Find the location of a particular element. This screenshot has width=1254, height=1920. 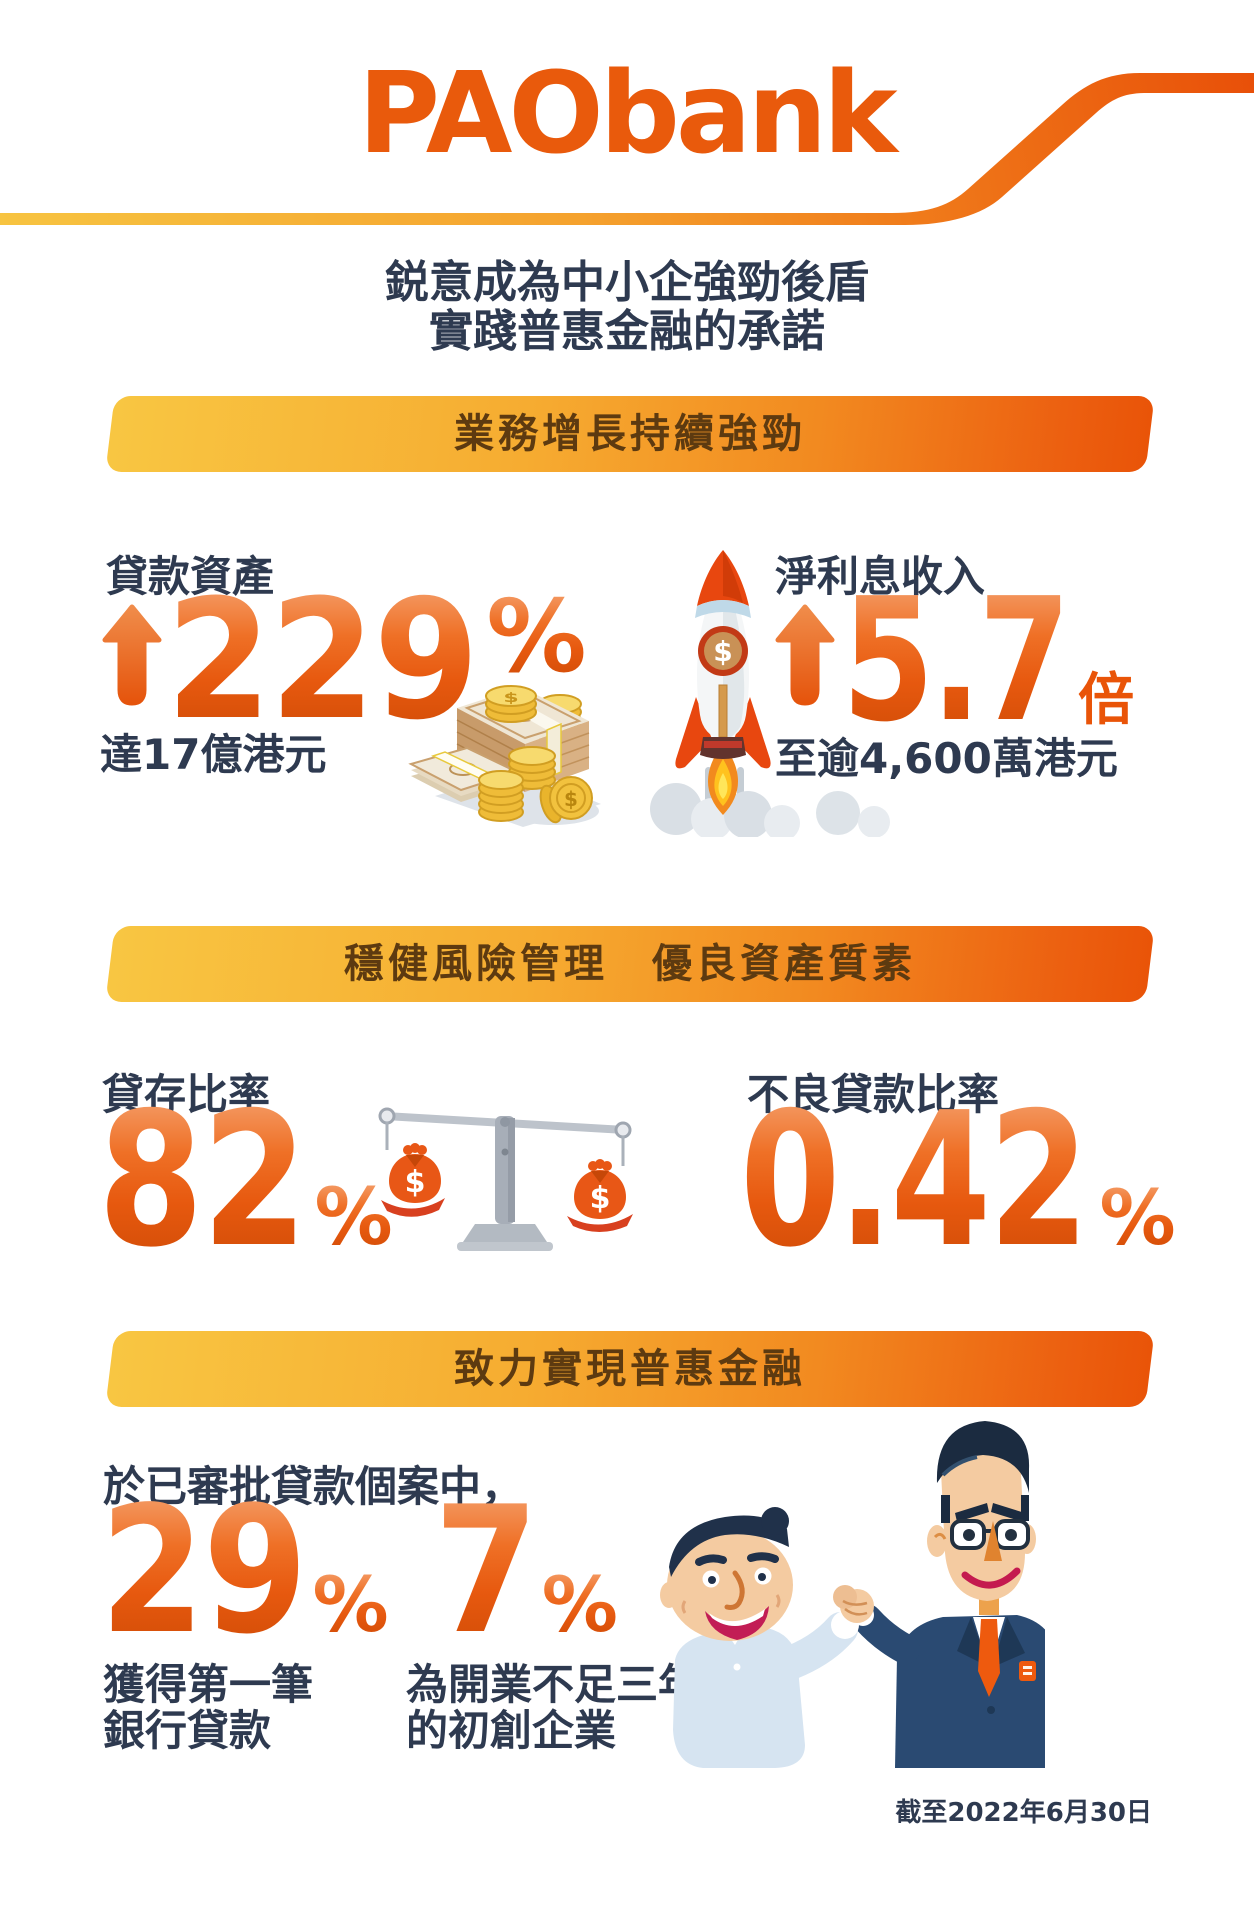

npl-ratio-value-row: 0.42% is located at coordinates (958, 1180).